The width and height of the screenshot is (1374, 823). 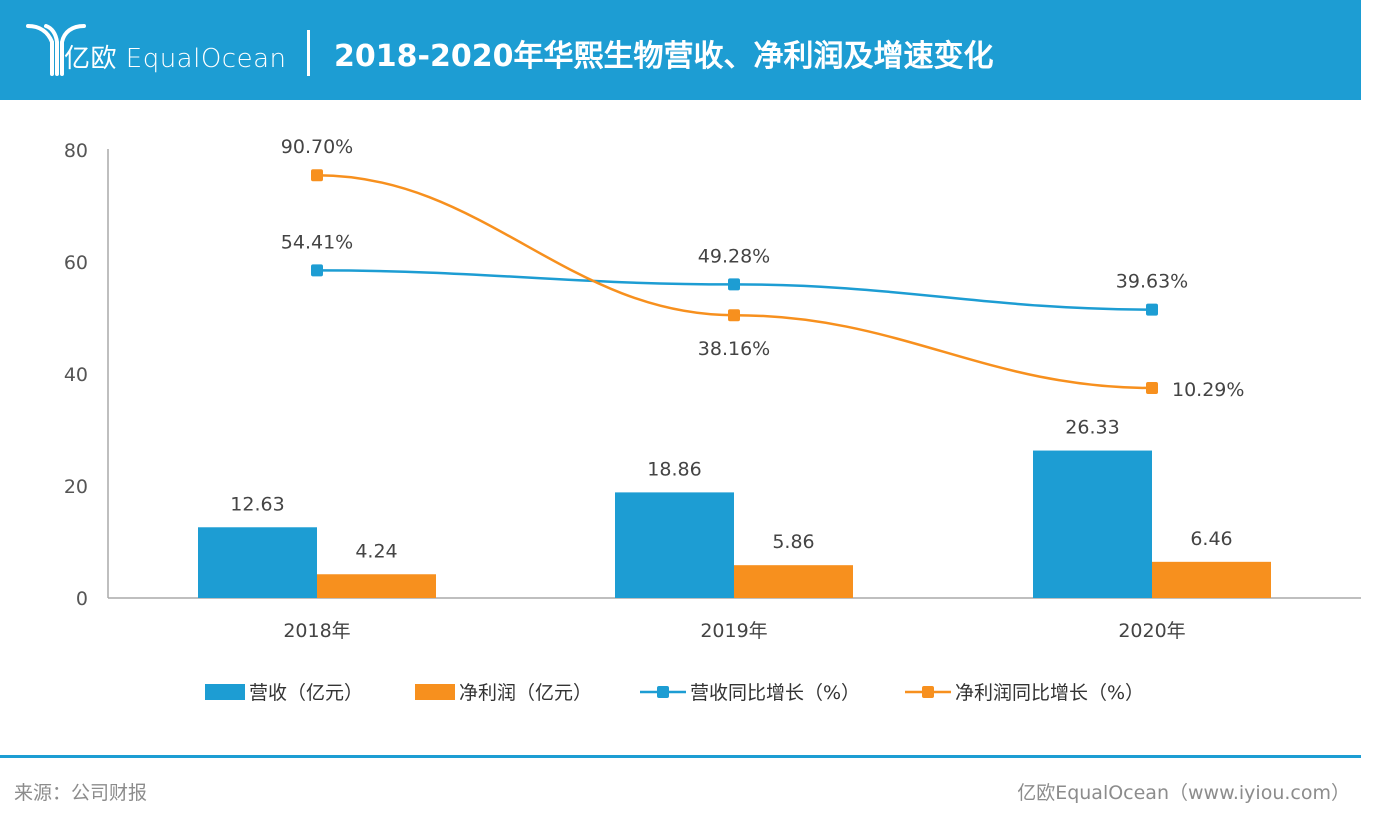 What do you see at coordinates (680, 756) in the screenshot?
I see `footer-divider` at bounding box center [680, 756].